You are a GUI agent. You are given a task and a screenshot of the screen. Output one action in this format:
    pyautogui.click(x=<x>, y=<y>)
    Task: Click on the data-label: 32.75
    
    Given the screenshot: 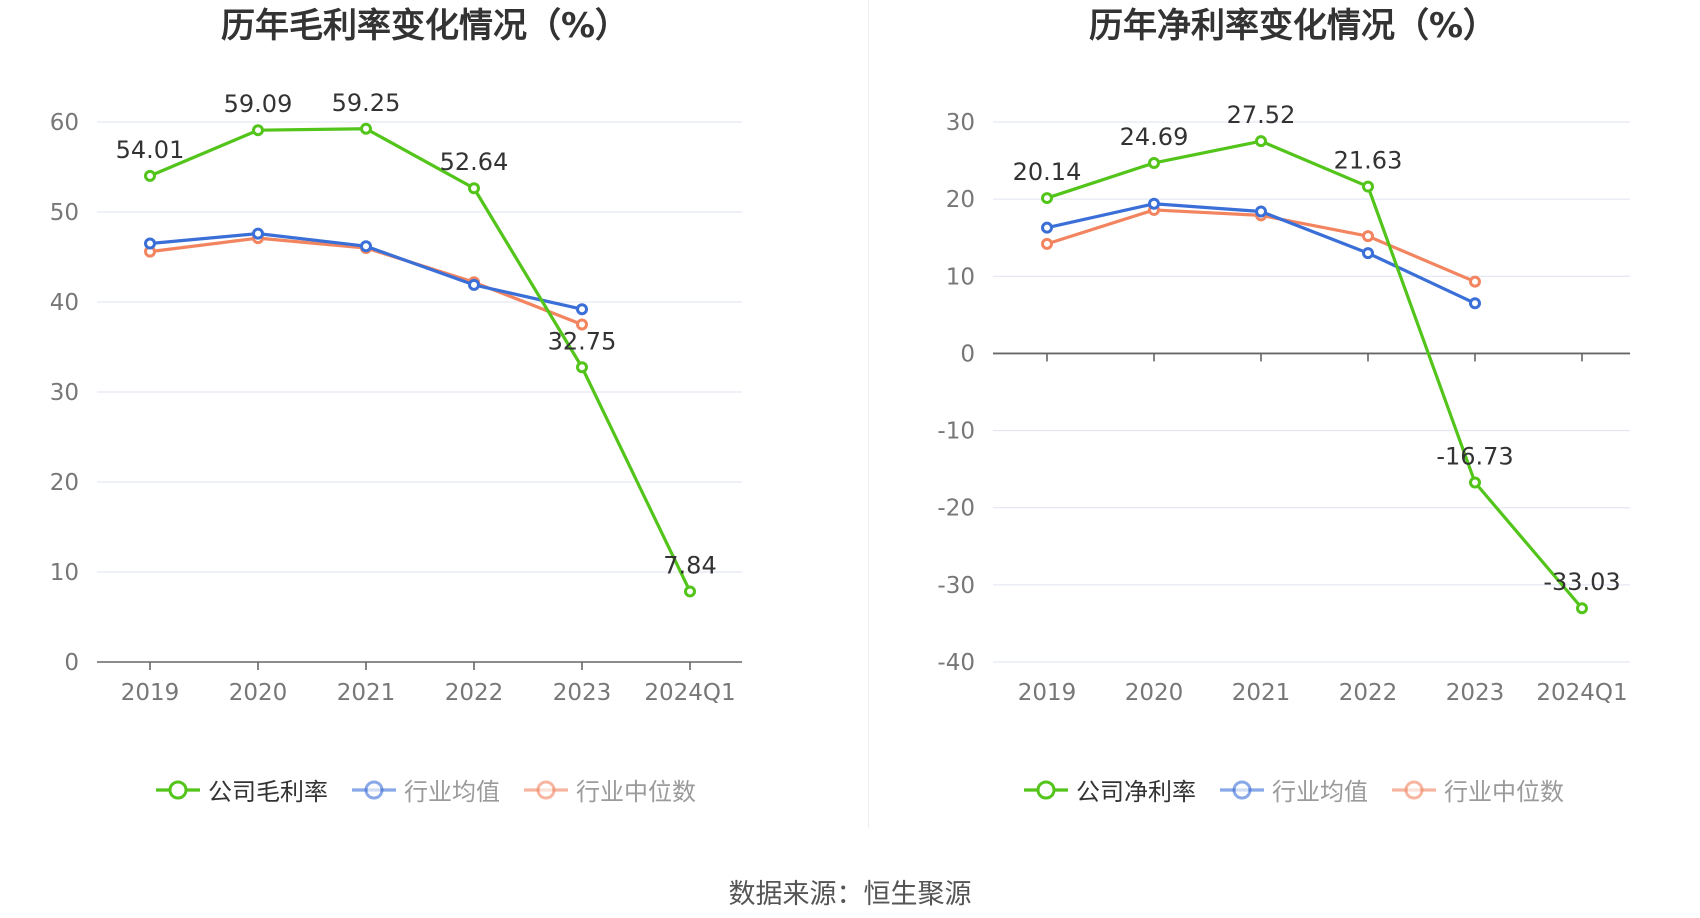 What is the action you would take?
    pyautogui.click(x=582, y=341)
    